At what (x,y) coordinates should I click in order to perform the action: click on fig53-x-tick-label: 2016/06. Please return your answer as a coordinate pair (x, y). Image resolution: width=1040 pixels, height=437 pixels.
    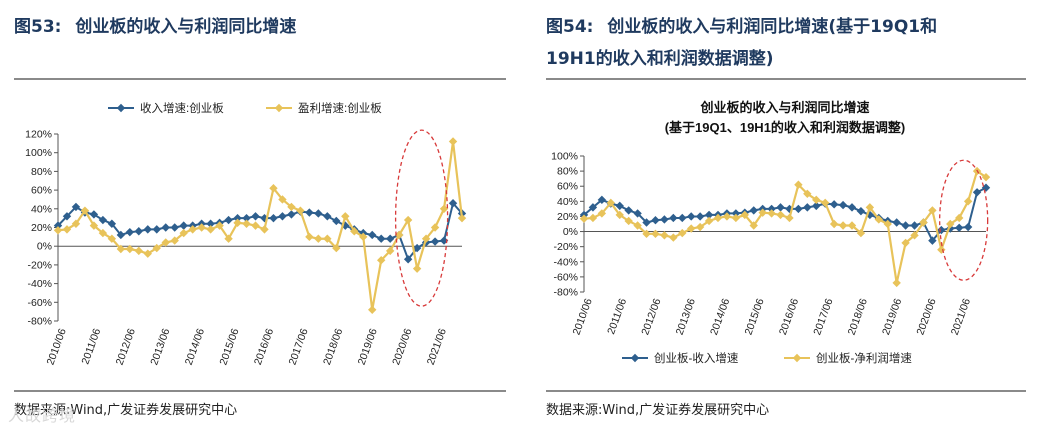
    Looking at the image, I should click on (264, 347).